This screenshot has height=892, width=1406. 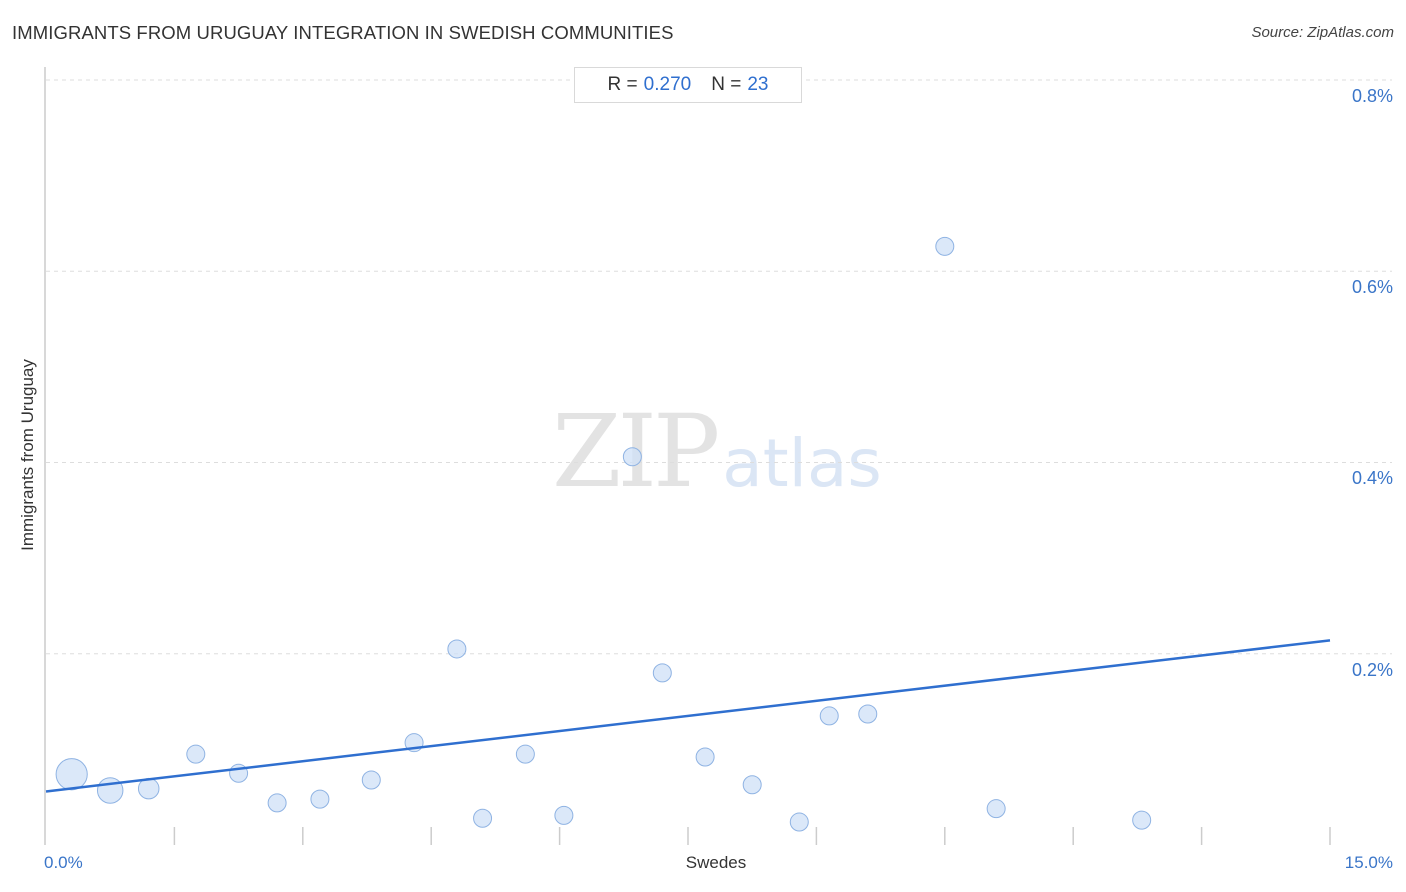 I want to click on source-credit: Source: ZipAtlas.com, so click(x=1322, y=32).